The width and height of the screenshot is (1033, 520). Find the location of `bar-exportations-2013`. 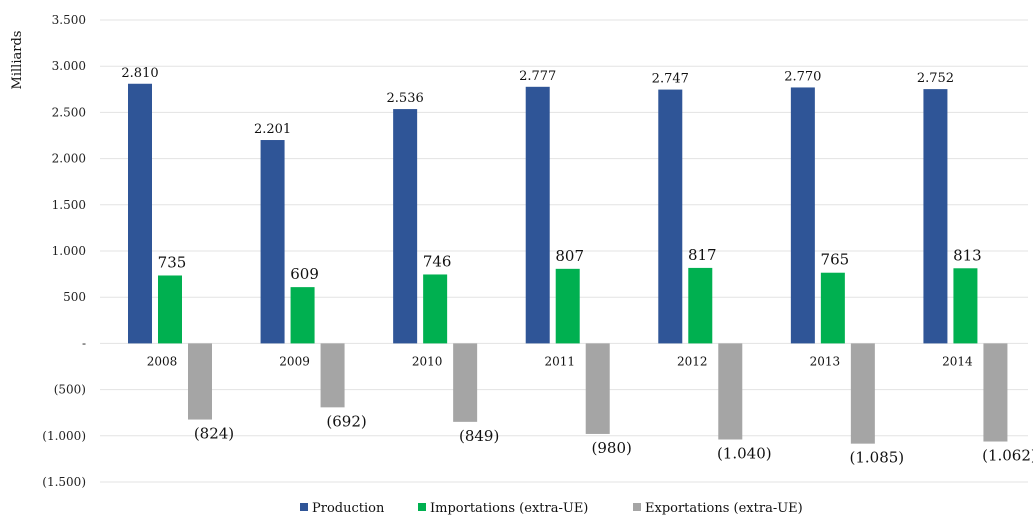

bar-exportations-2013 is located at coordinates (862, 393).